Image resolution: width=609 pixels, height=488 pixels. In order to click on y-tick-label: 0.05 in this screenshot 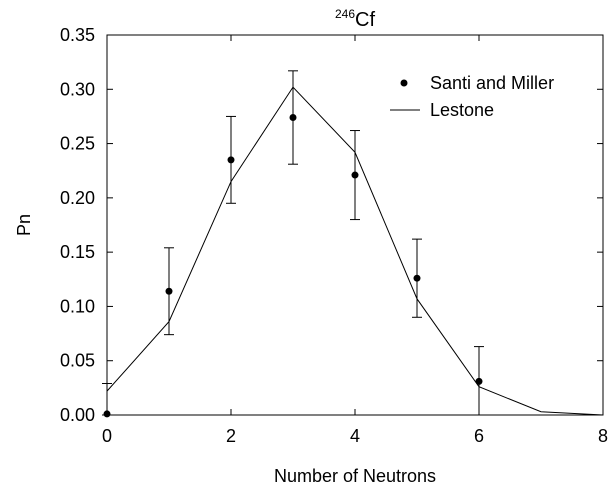, I will do `click(77, 361)`.